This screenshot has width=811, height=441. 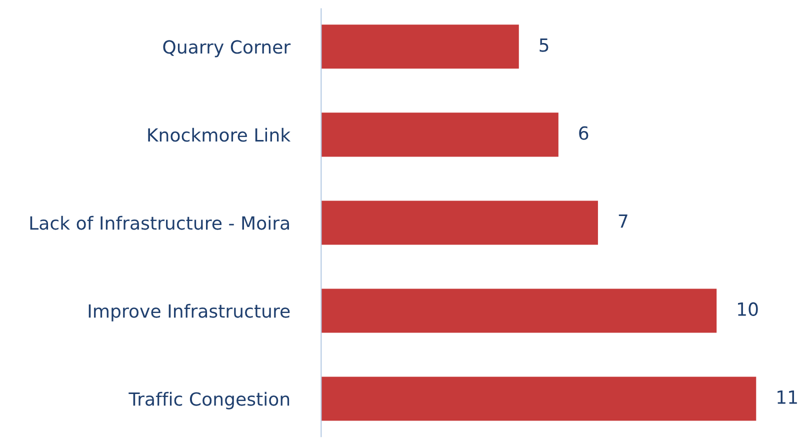 What do you see at coordinates (787, 397) in the screenshot?
I see `data-label: 11` at bounding box center [787, 397].